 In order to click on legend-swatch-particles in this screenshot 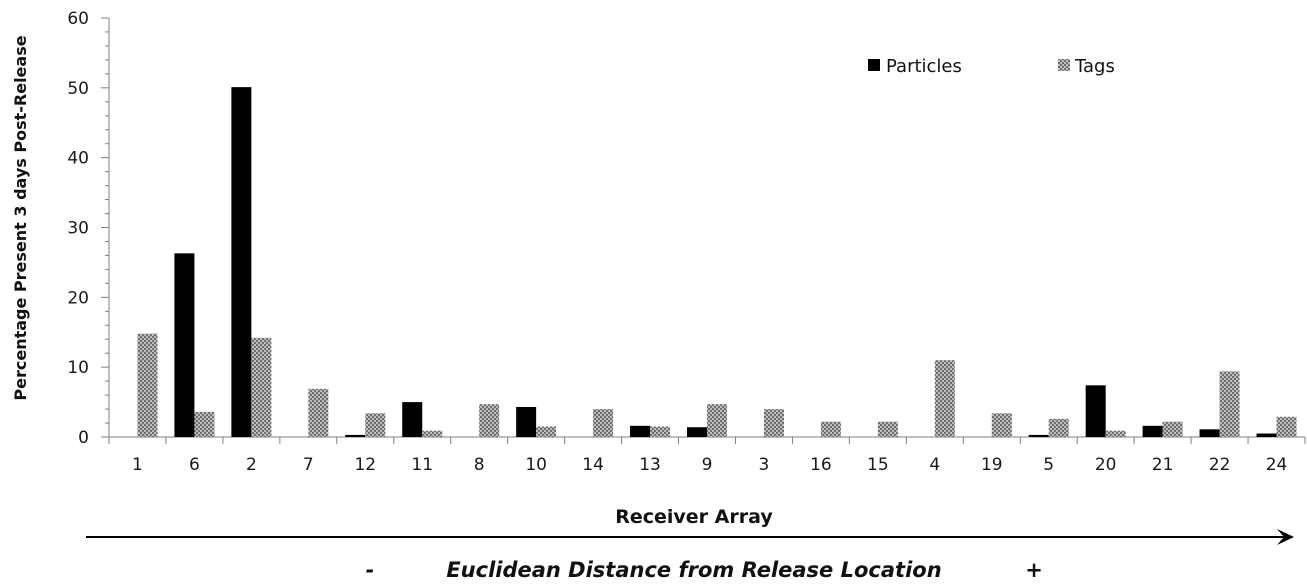, I will do `click(874, 65)`.